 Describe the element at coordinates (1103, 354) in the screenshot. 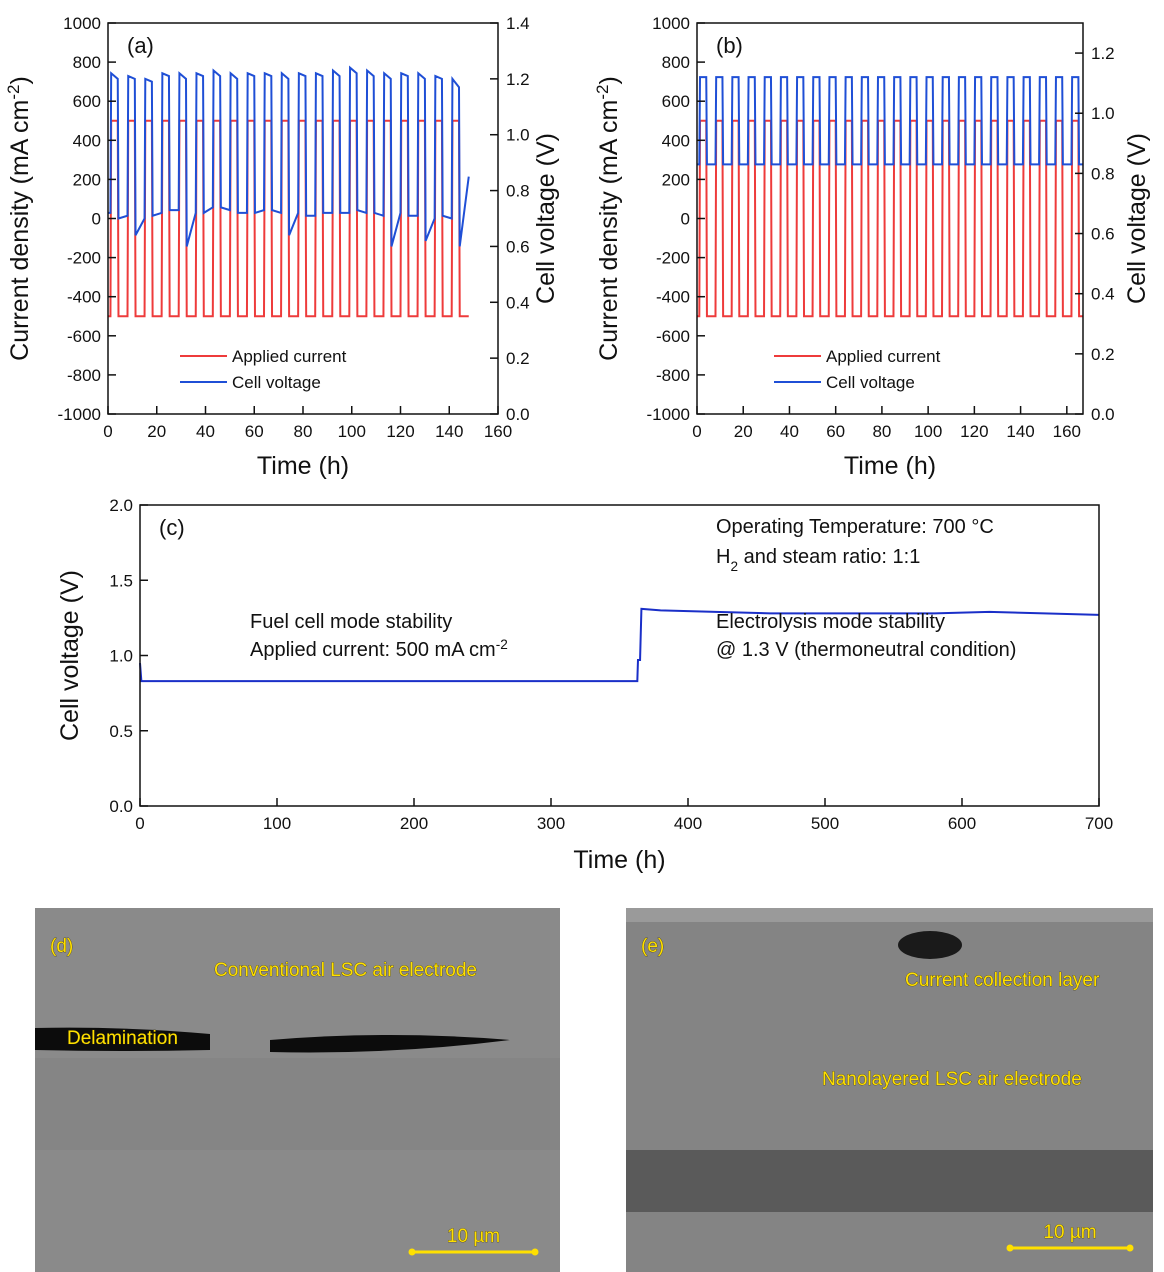

I see `y2-tick-label: 0.2` at that location.